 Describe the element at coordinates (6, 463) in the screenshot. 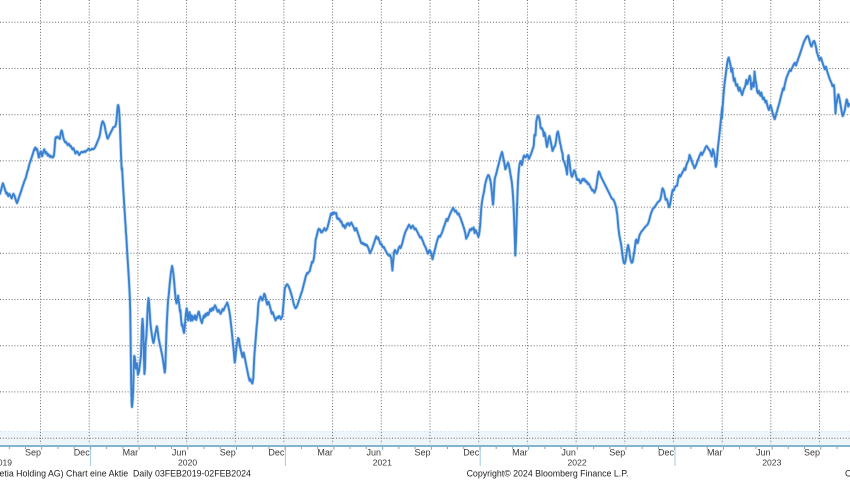

I see `svg-text: 2019` at that location.